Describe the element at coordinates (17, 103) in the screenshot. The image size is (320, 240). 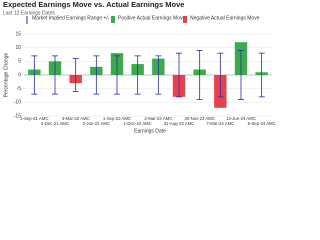
I see `y-tick-label: -10` at that location.